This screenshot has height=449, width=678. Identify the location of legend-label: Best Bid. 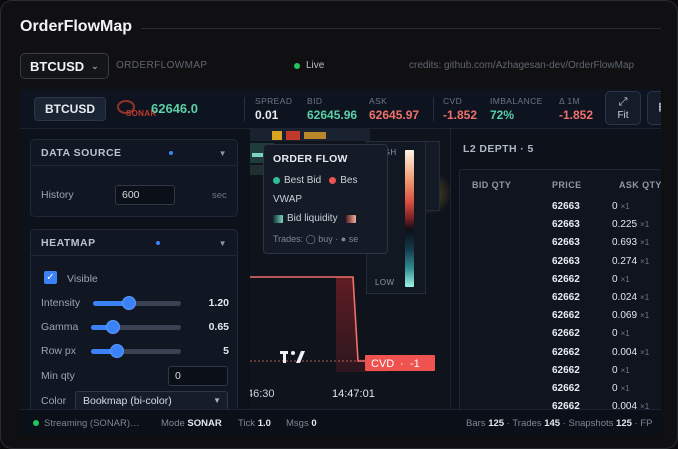
(303, 180).